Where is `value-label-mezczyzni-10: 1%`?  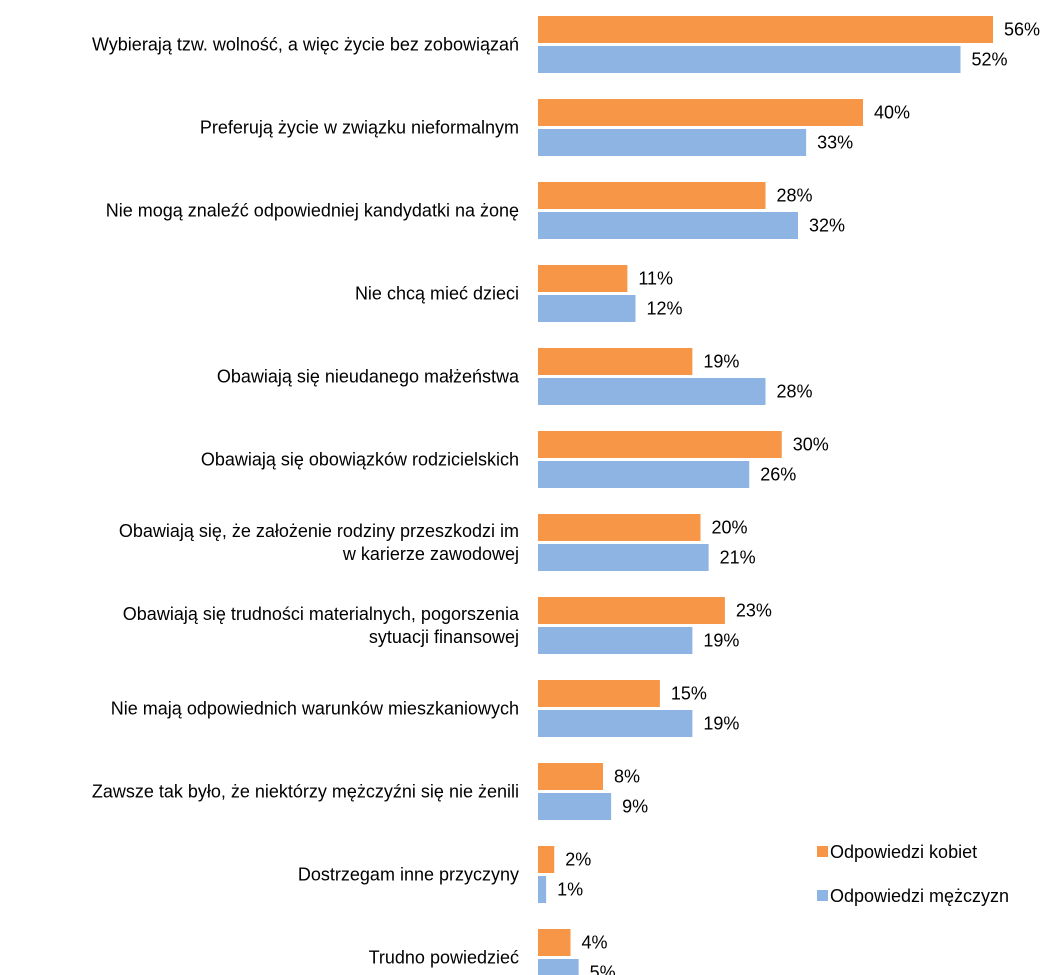
value-label-mezczyzni-10: 1% is located at coordinates (570, 890).